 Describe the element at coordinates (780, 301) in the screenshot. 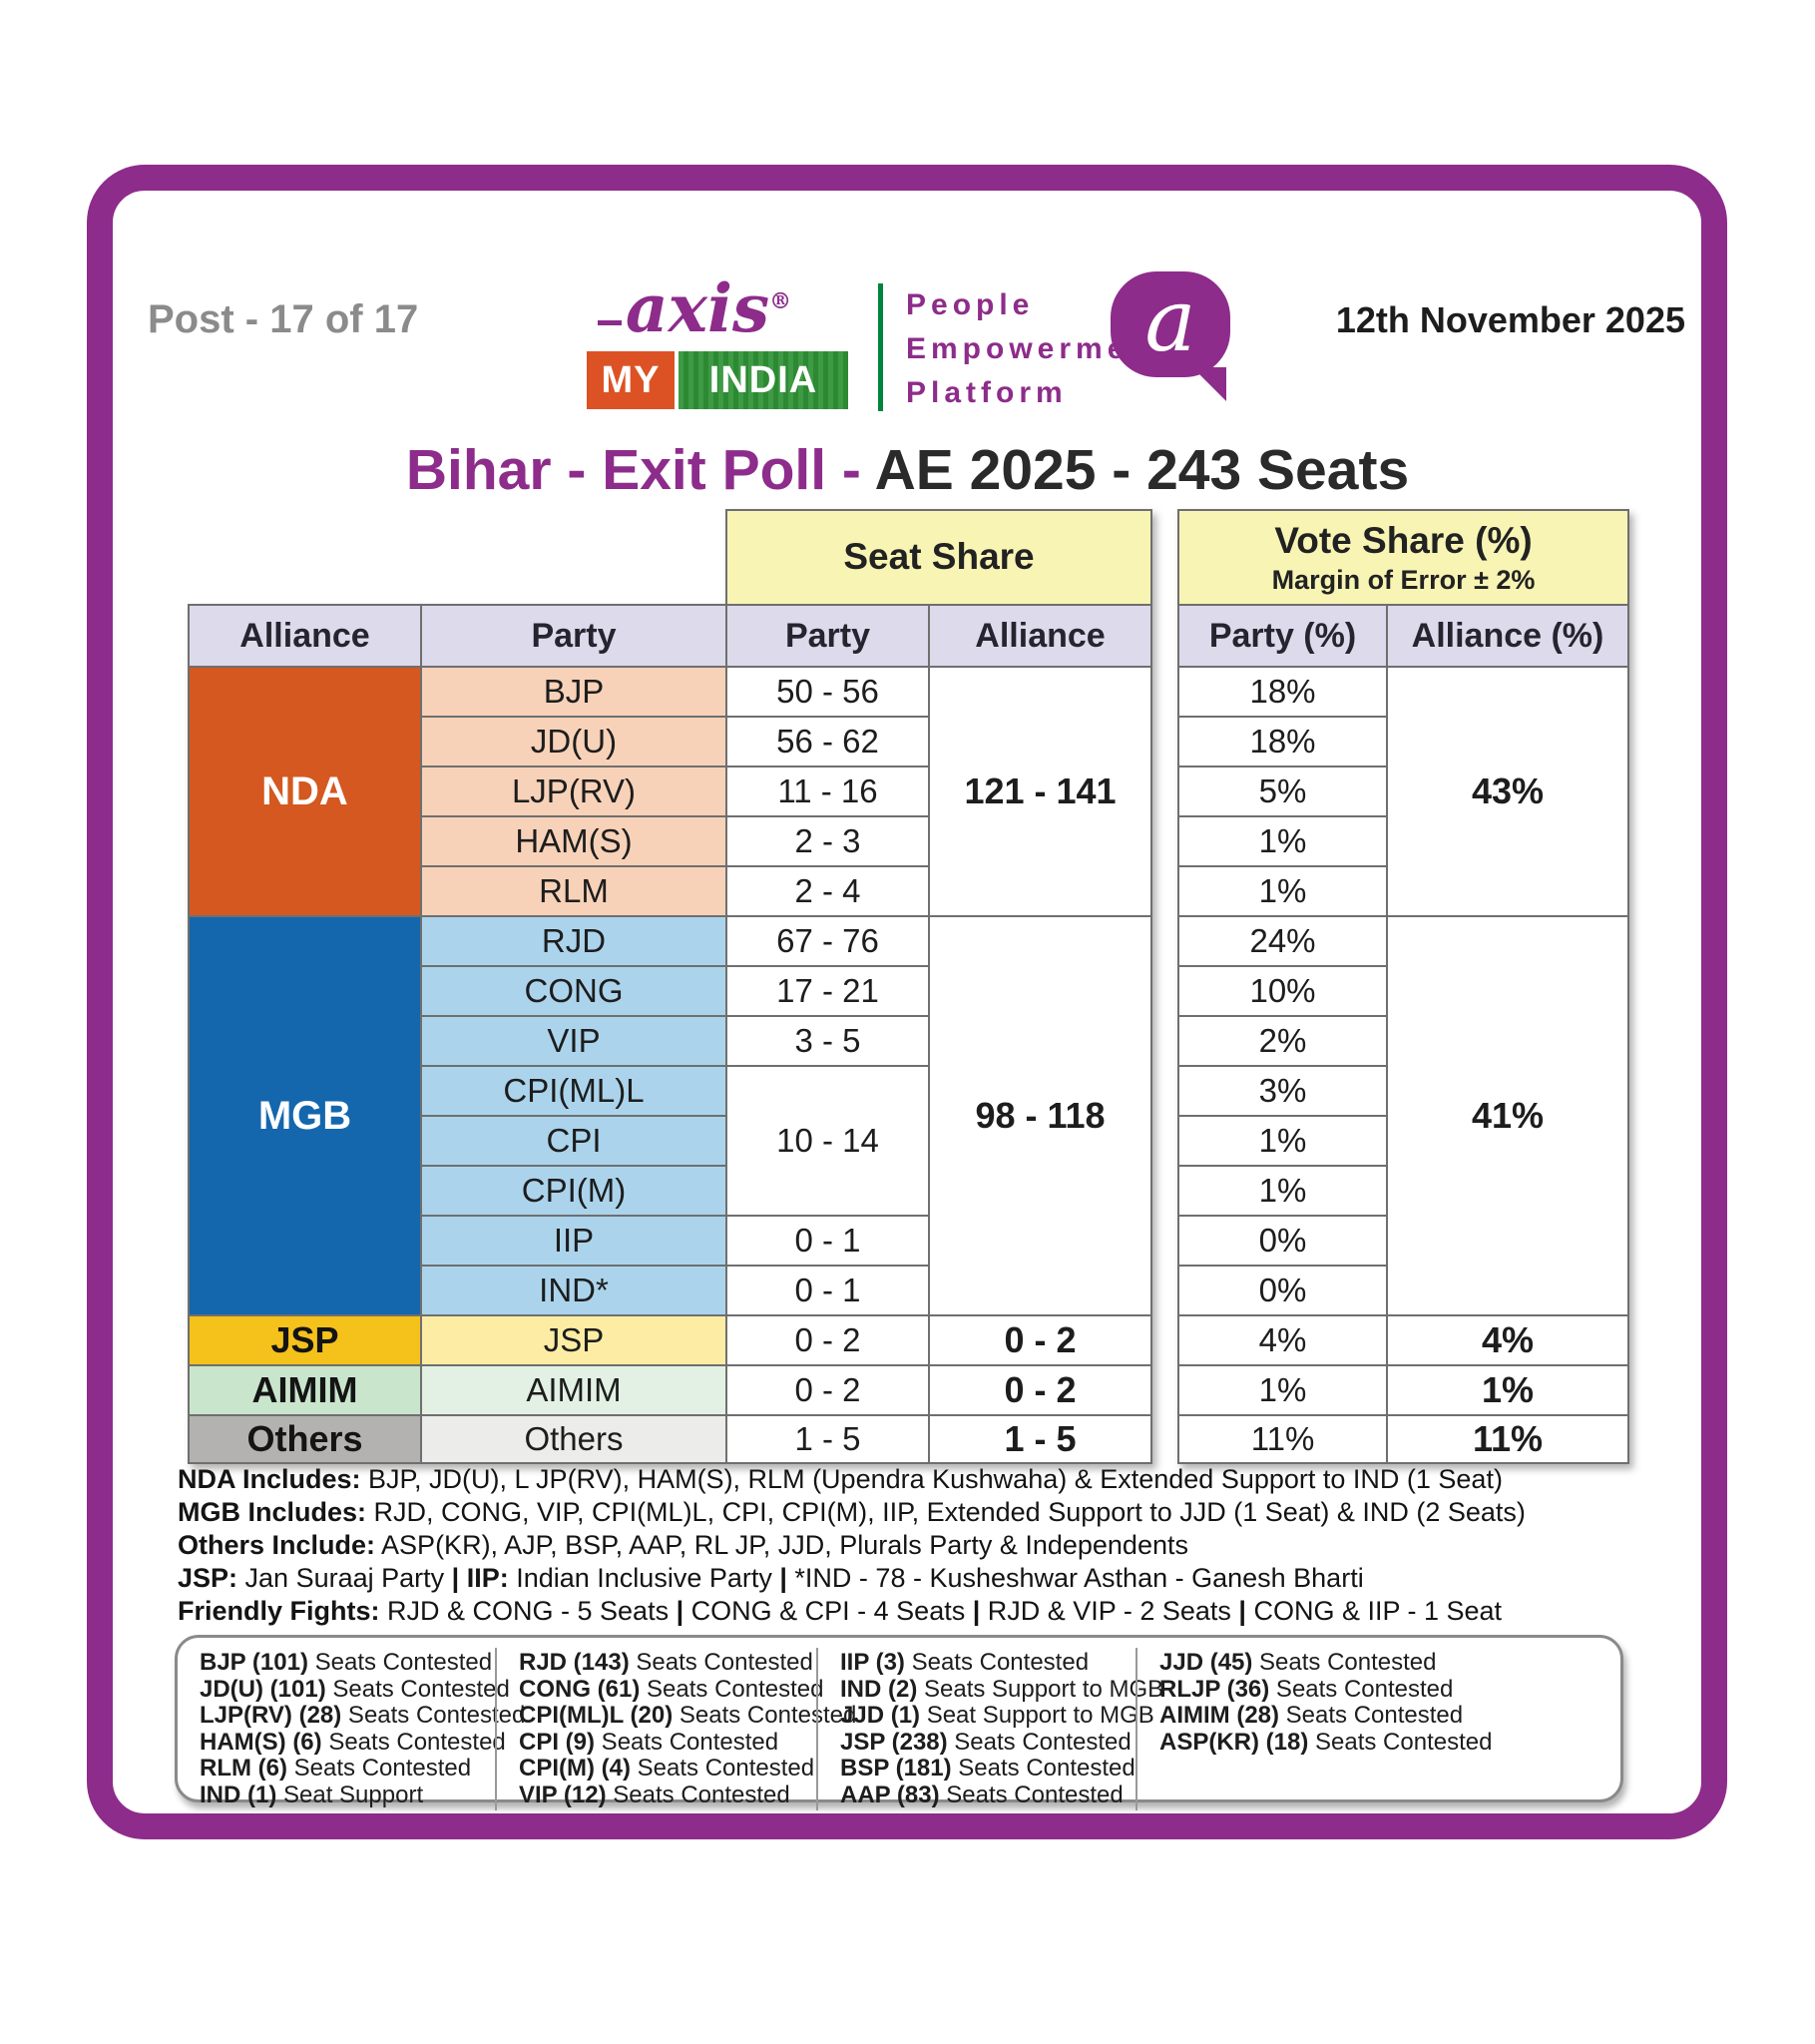

I see `registered-mark-icon: ®` at that location.